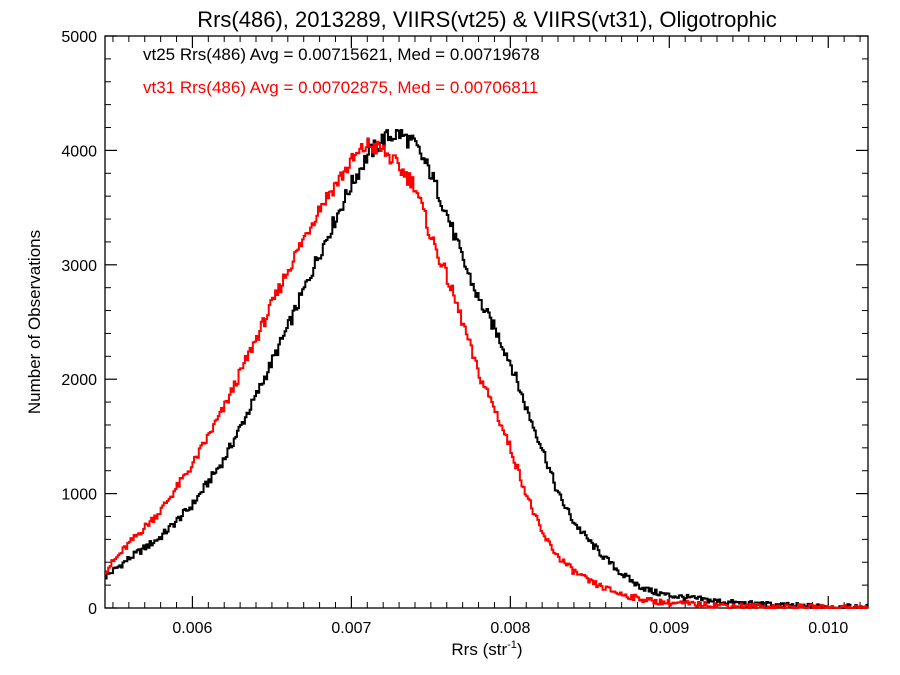  I want to click on x-axis-label-end: ), so click(520, 649).